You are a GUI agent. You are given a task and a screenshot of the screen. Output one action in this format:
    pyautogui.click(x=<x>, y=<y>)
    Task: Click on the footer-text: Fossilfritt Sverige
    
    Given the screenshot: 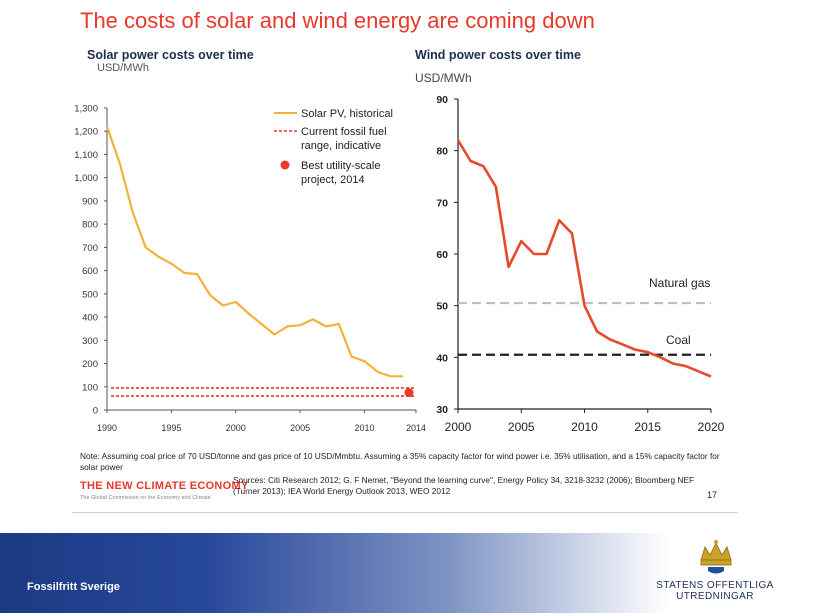 What is the action you would take?
    pyautogui.click(x=73, y=587)
    